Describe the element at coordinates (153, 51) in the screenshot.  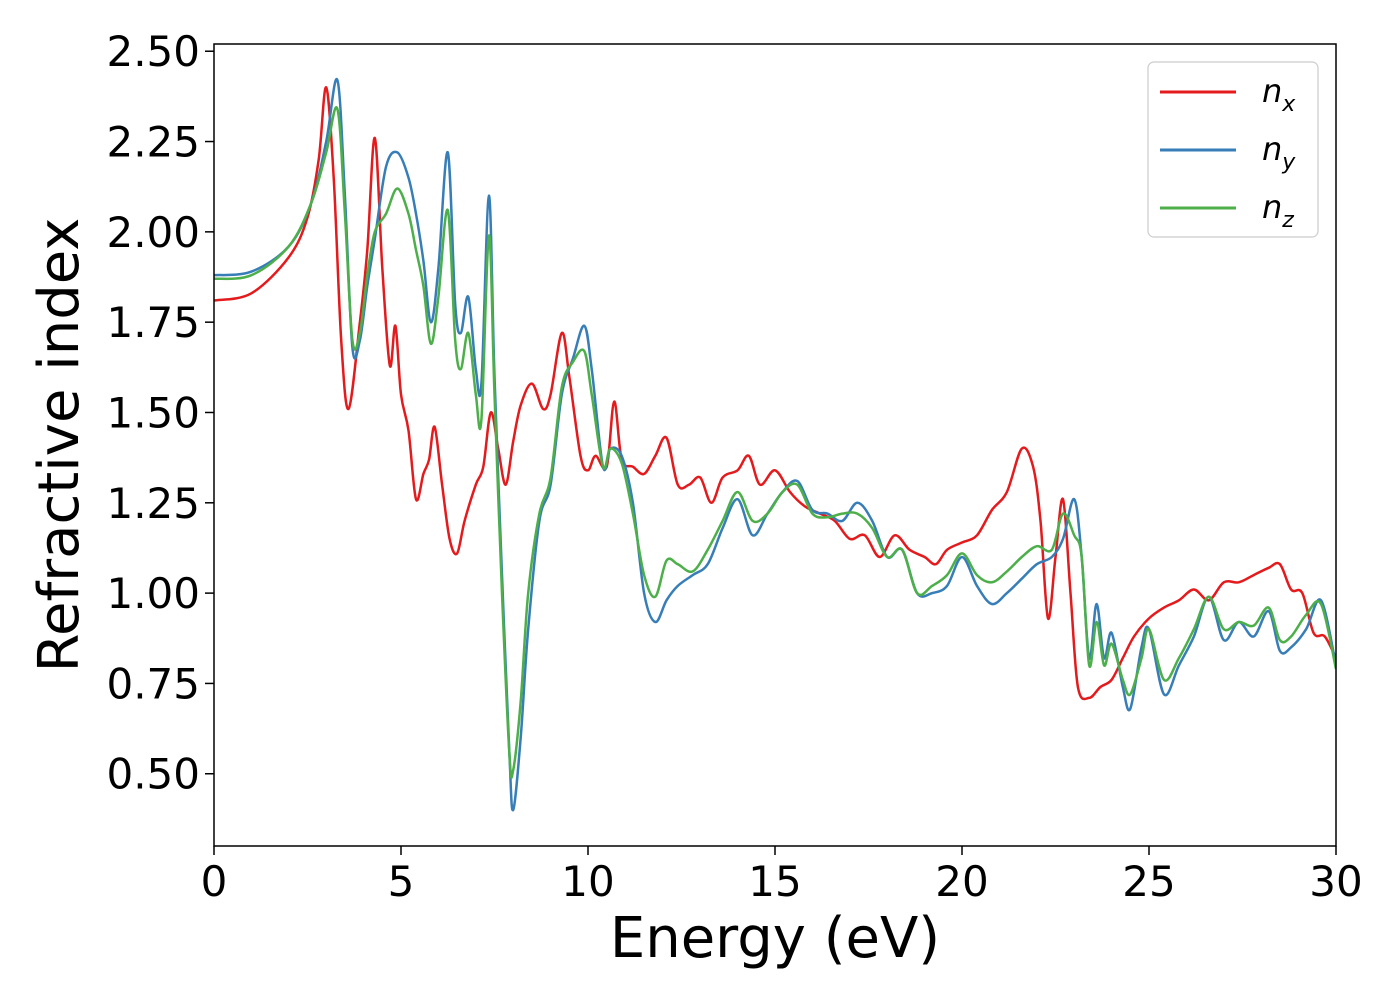
I see `y-tick-label: 2.50` at that location.